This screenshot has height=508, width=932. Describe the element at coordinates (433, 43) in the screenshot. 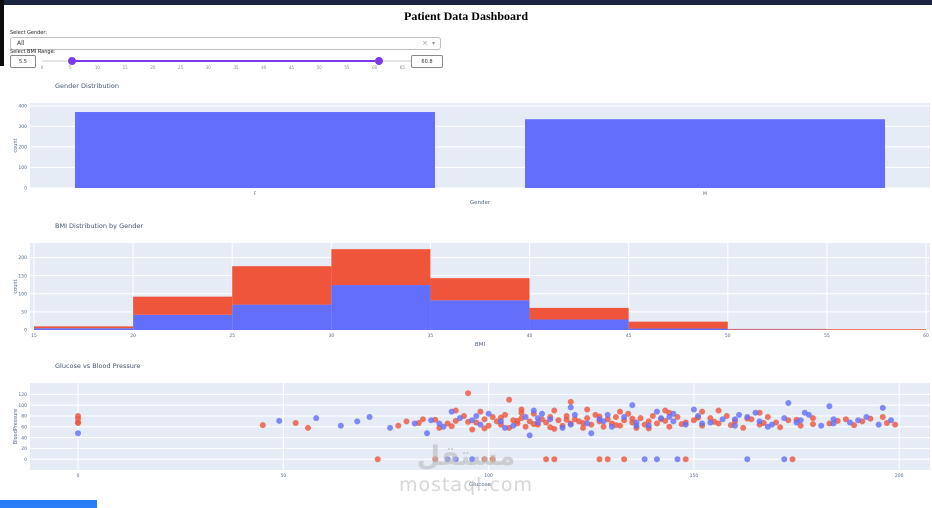

I see `chevron-down-icon: ▾` at that location.